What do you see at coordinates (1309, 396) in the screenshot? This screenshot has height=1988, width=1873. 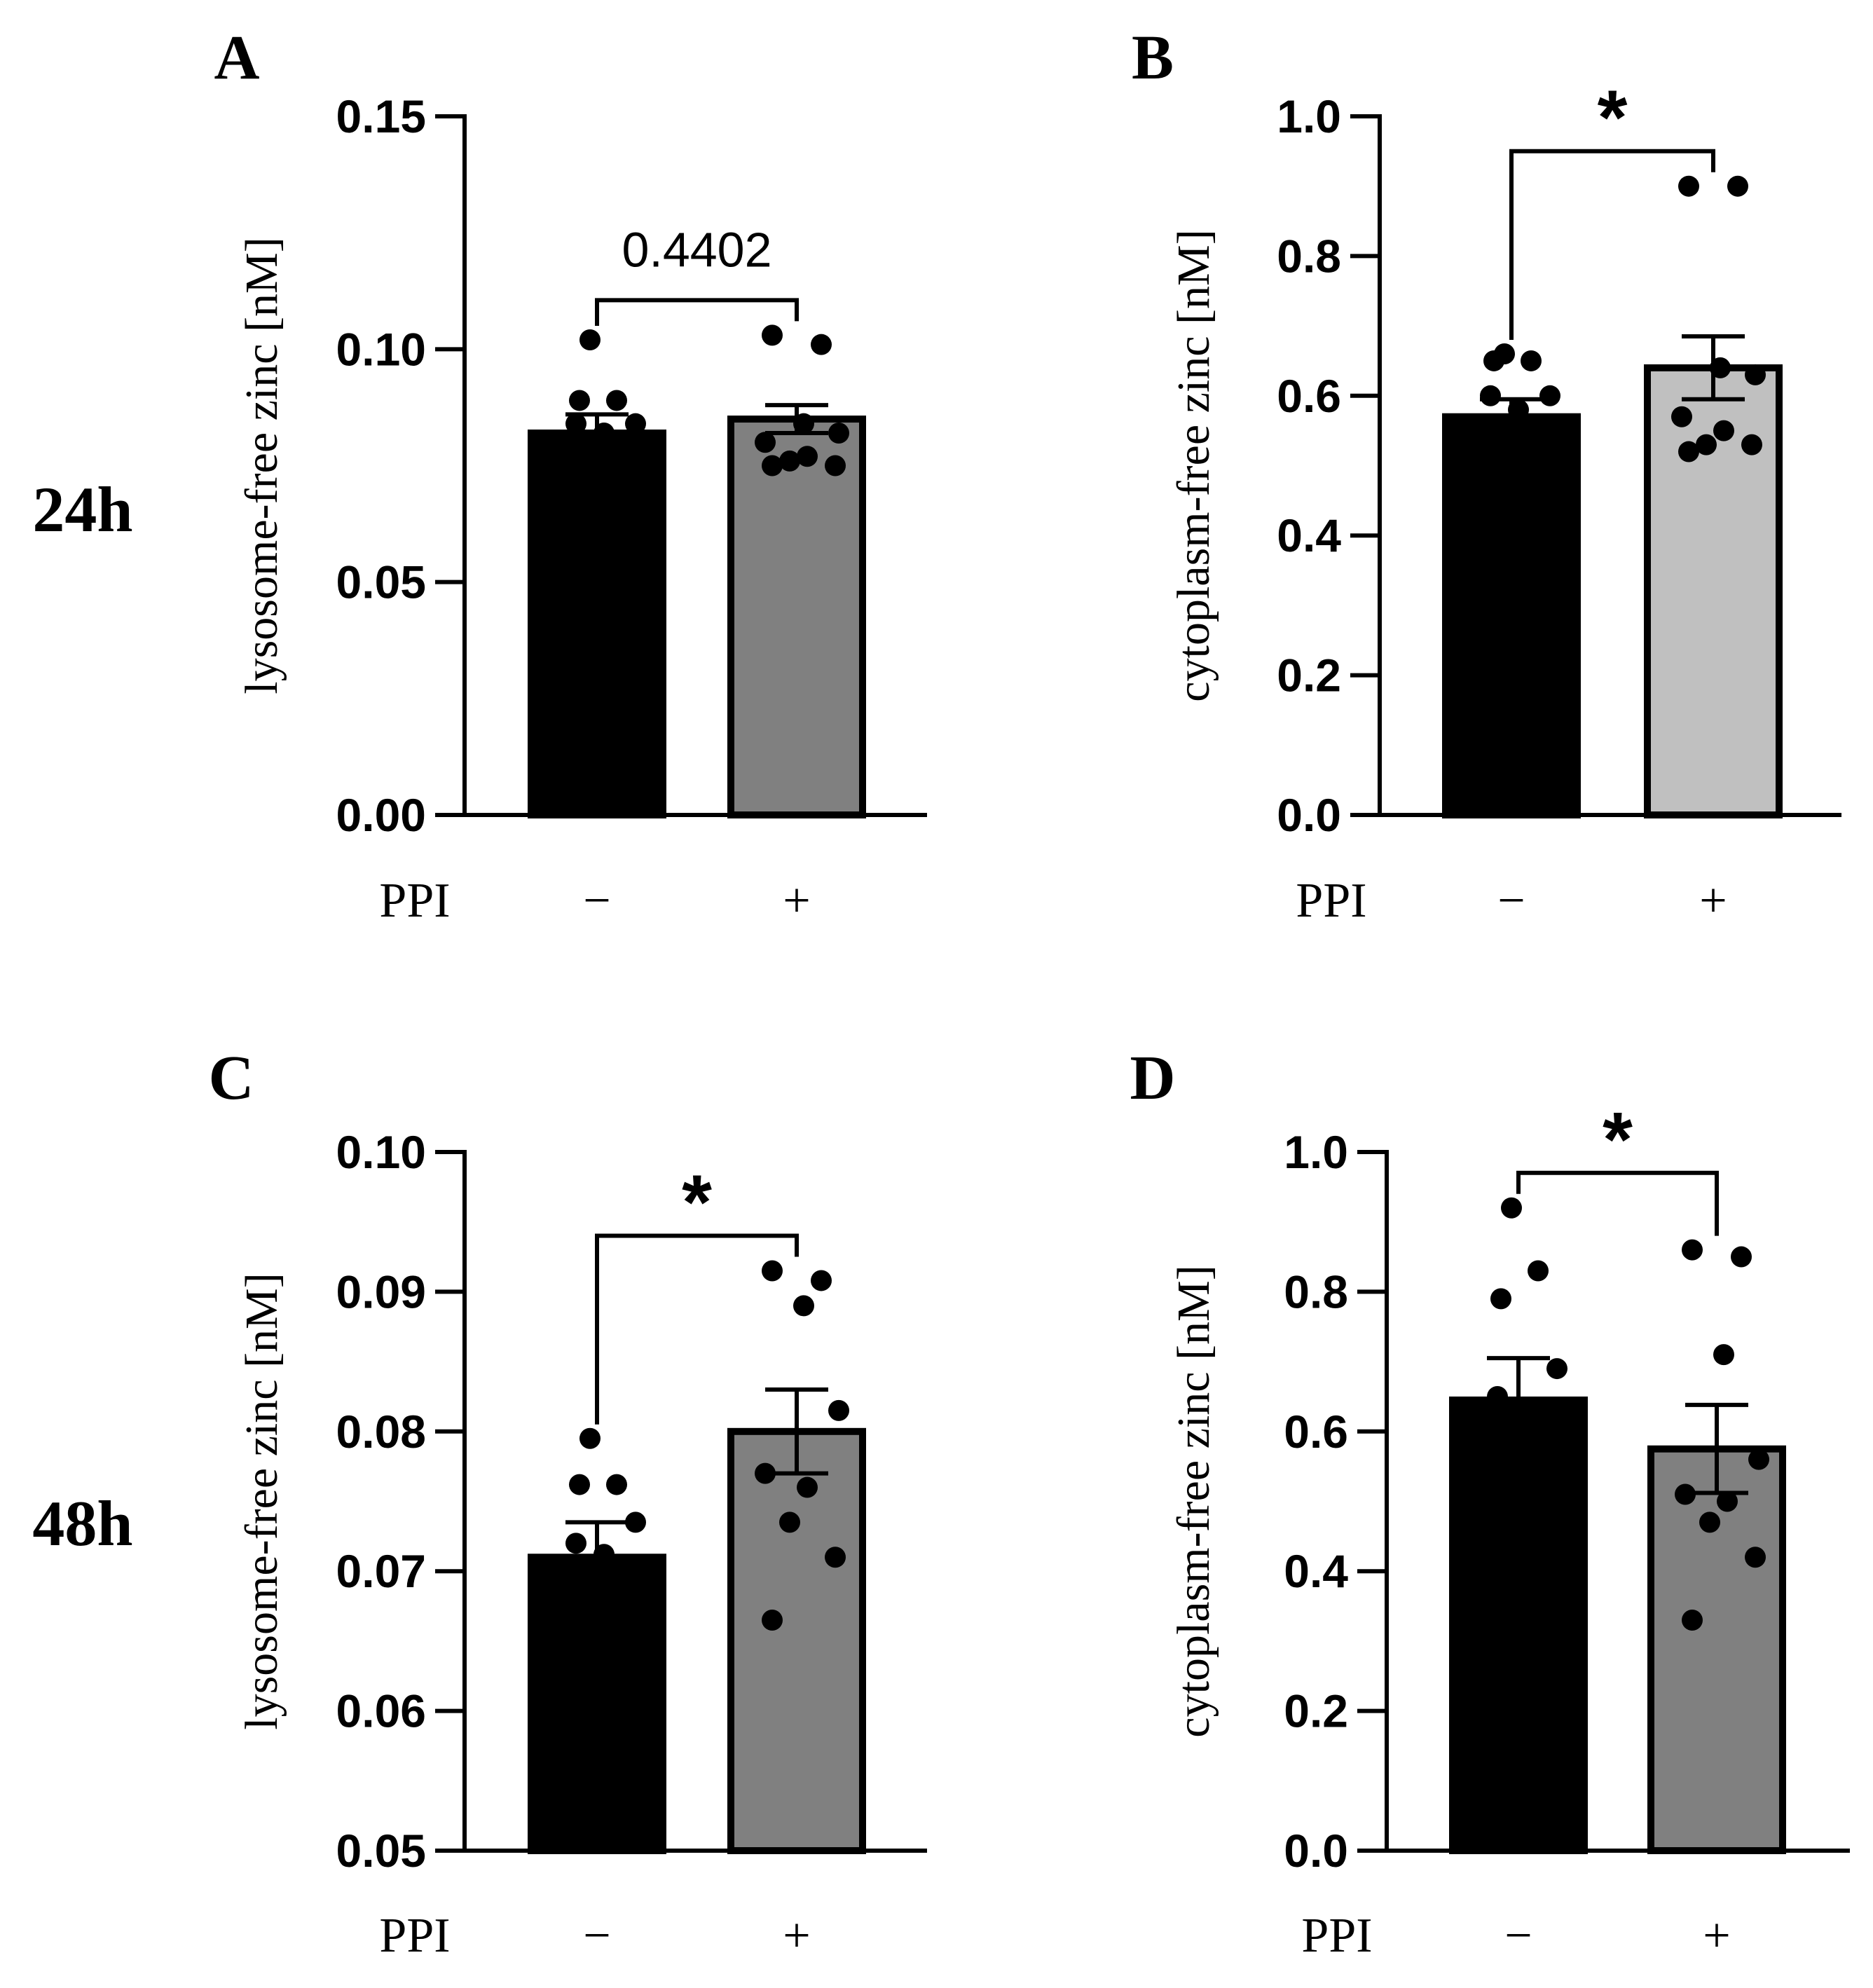 I see `y-tick-label: 0.6` at bounding box center [1309, 396].